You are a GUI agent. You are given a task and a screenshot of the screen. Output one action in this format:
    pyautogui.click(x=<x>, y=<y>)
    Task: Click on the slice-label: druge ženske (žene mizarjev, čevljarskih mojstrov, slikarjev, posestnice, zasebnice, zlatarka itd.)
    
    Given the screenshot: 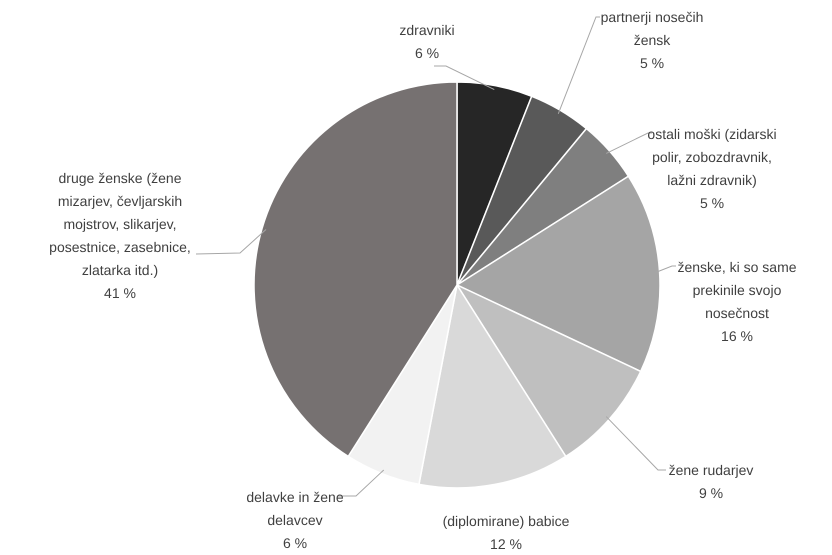 What is the action you would take?
    pyautogui.click(x=120, y=224)
    